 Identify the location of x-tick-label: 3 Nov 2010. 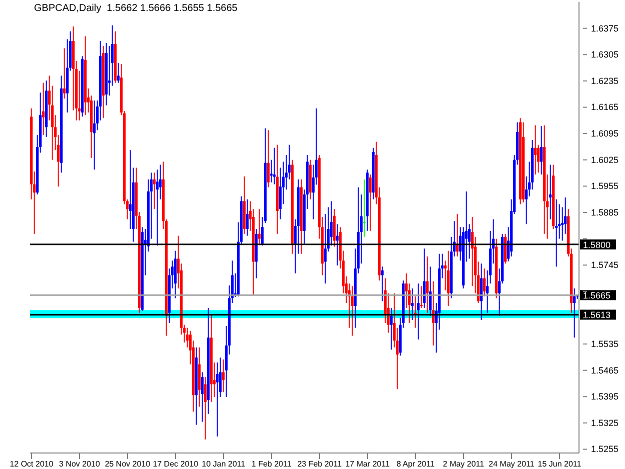
(80, 464).